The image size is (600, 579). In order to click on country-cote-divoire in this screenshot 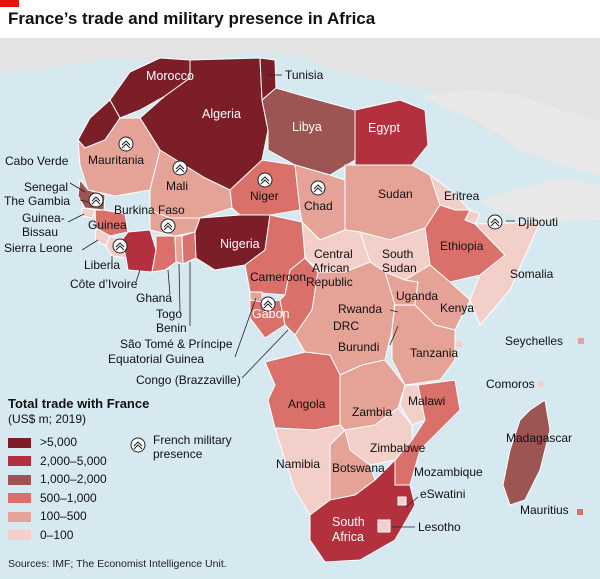, I will do `click(139, 251)`.